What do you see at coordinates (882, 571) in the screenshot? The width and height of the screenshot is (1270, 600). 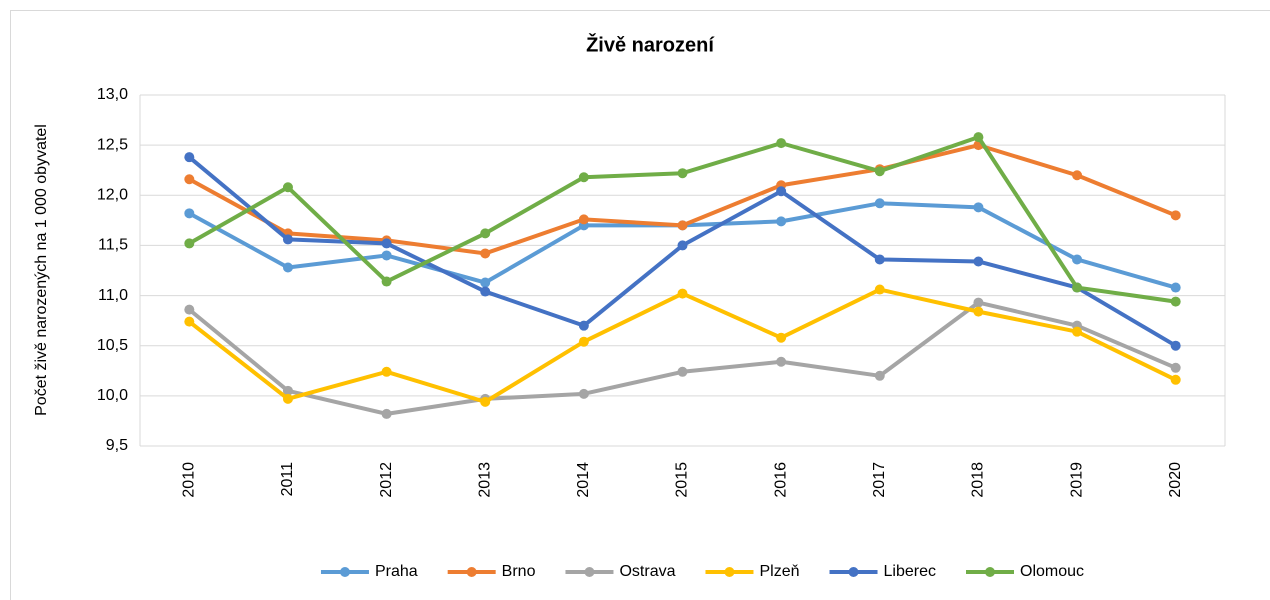 I see `legend-item: Liberec` at bounding box center [882, 571].